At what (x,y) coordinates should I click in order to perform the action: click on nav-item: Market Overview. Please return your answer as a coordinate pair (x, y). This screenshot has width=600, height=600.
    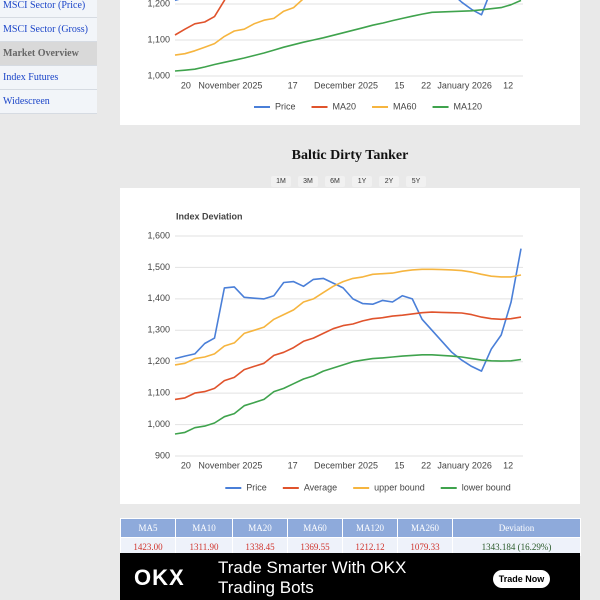
    Looking at the image, I should click on (48, 54).